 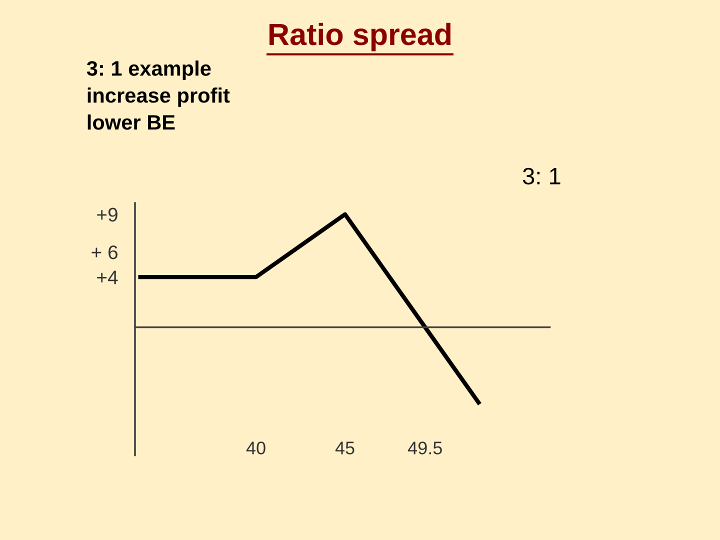 I want to click on text: 3: 1 example increase profit lower BE, so click(x=158, y=95).